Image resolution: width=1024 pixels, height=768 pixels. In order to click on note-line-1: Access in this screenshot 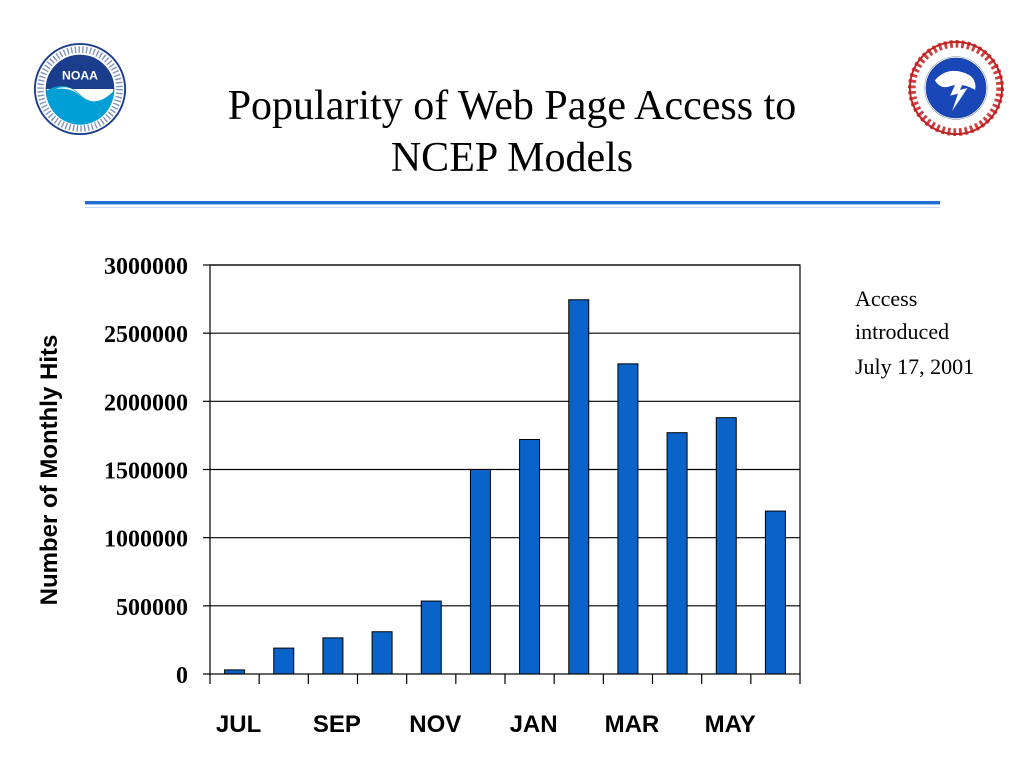, I will do `click(886, 298)`.